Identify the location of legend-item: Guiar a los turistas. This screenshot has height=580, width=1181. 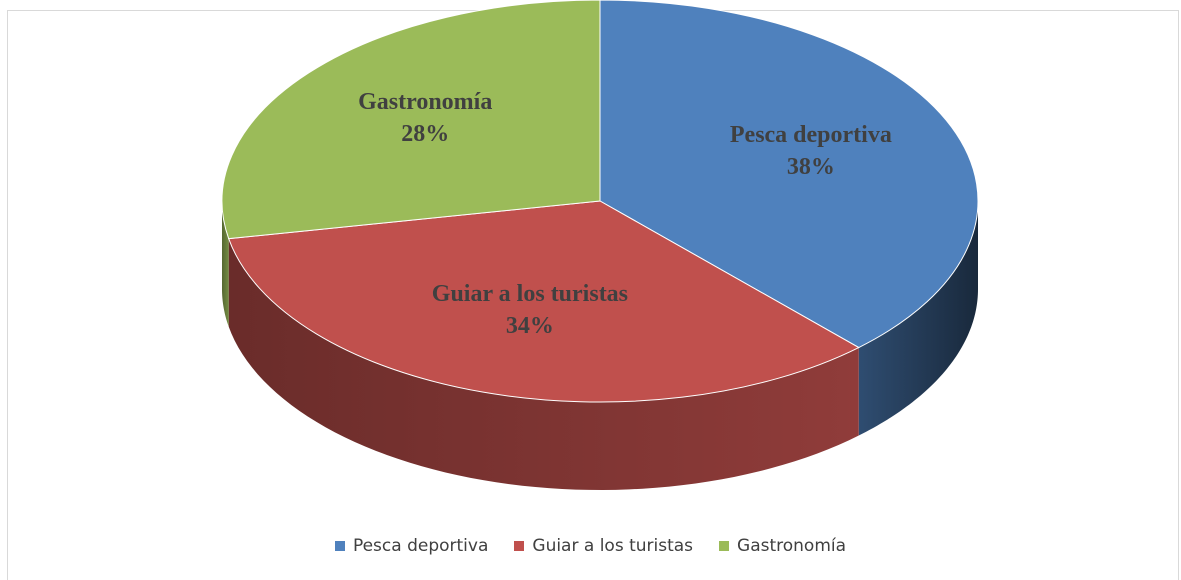
(603, 546).